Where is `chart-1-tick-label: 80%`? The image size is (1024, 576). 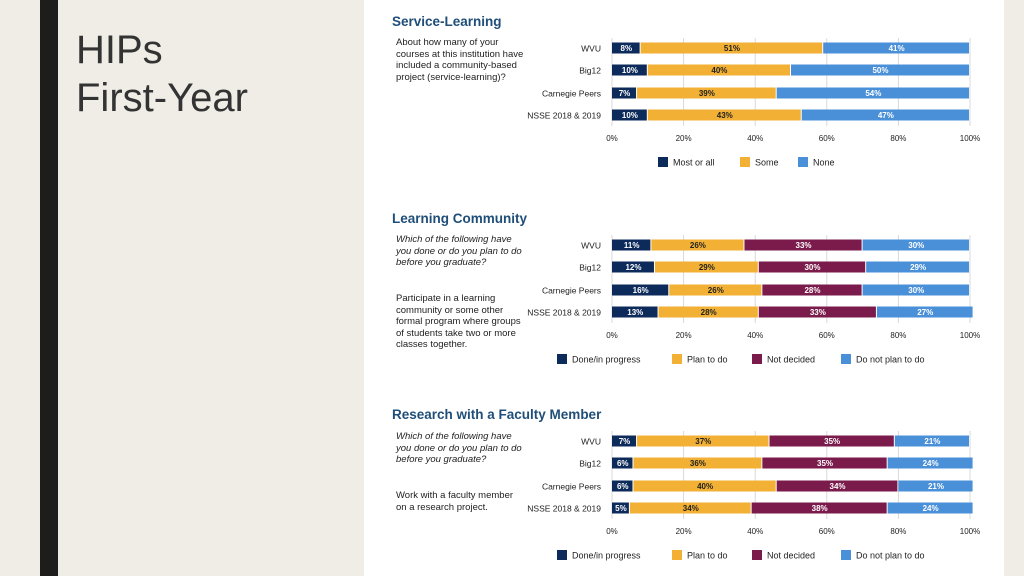
chart-1-tick-label: 80% is located at coordinates (898, 335).